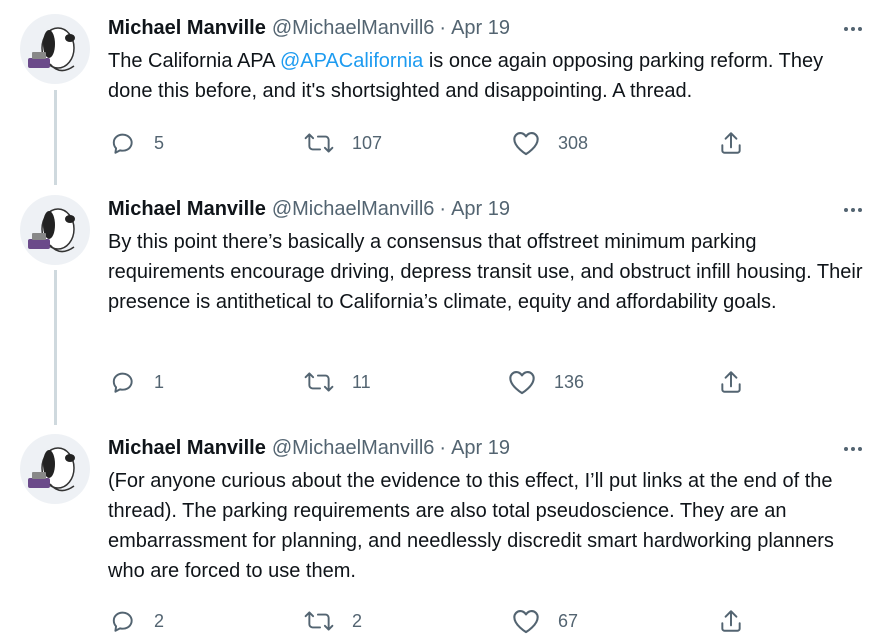  Describe the element at coordinates (159, 381) in the screenshot. I see `reply-count: 1` at that location.